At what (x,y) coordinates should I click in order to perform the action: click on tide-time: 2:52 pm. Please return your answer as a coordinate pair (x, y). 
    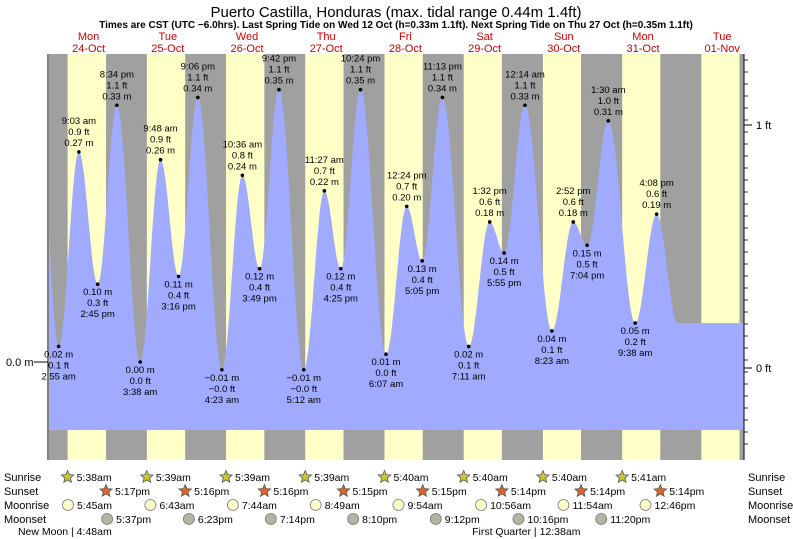
    Looking at the image, I should click on (573, 191).